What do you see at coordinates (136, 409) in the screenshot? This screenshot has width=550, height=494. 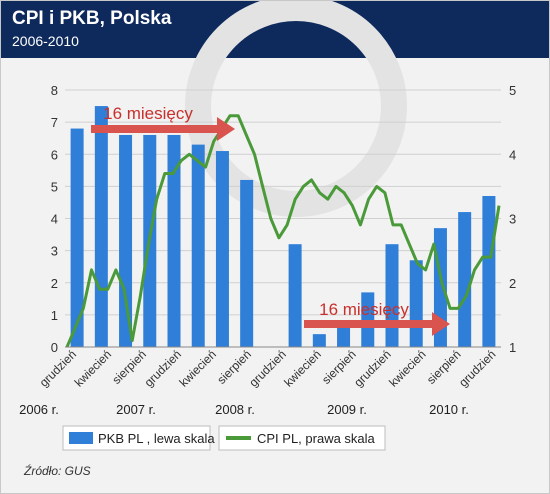 I see `year-label: 2007 r.` at bounding box center [136, 409].